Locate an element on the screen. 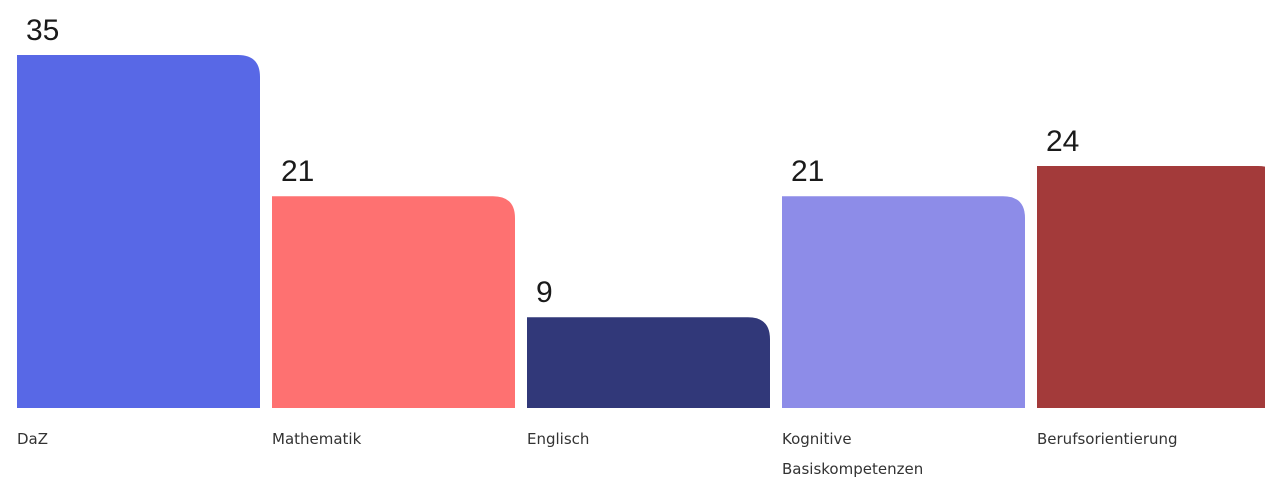 The height and width of the screenshot is (480, 1265). category-label-4: Berufsorientierung is located at coordinates (1107, 439).